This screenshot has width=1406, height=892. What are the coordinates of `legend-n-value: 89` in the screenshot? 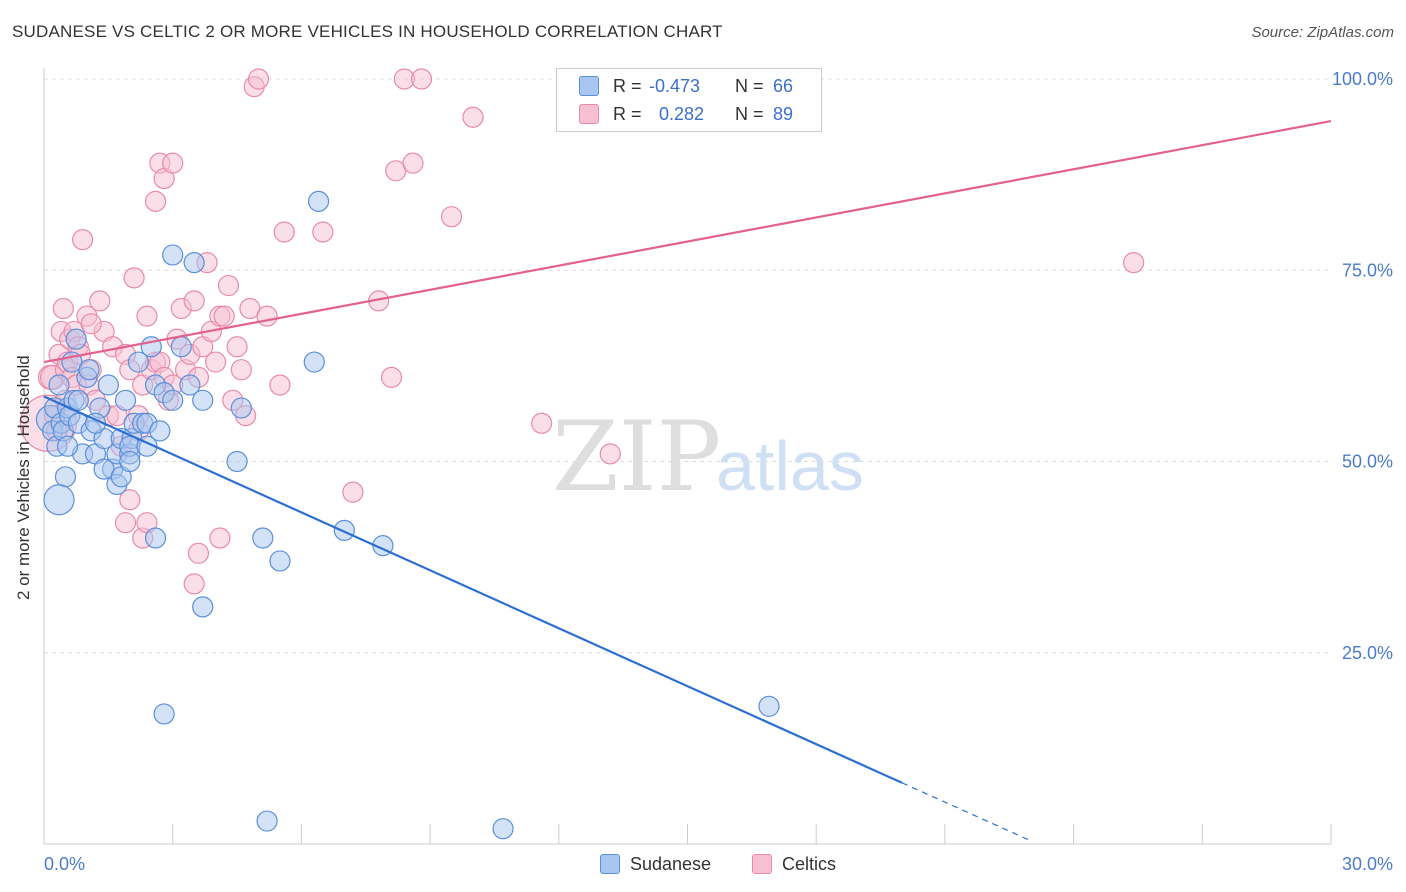 It's located at (783, 114).